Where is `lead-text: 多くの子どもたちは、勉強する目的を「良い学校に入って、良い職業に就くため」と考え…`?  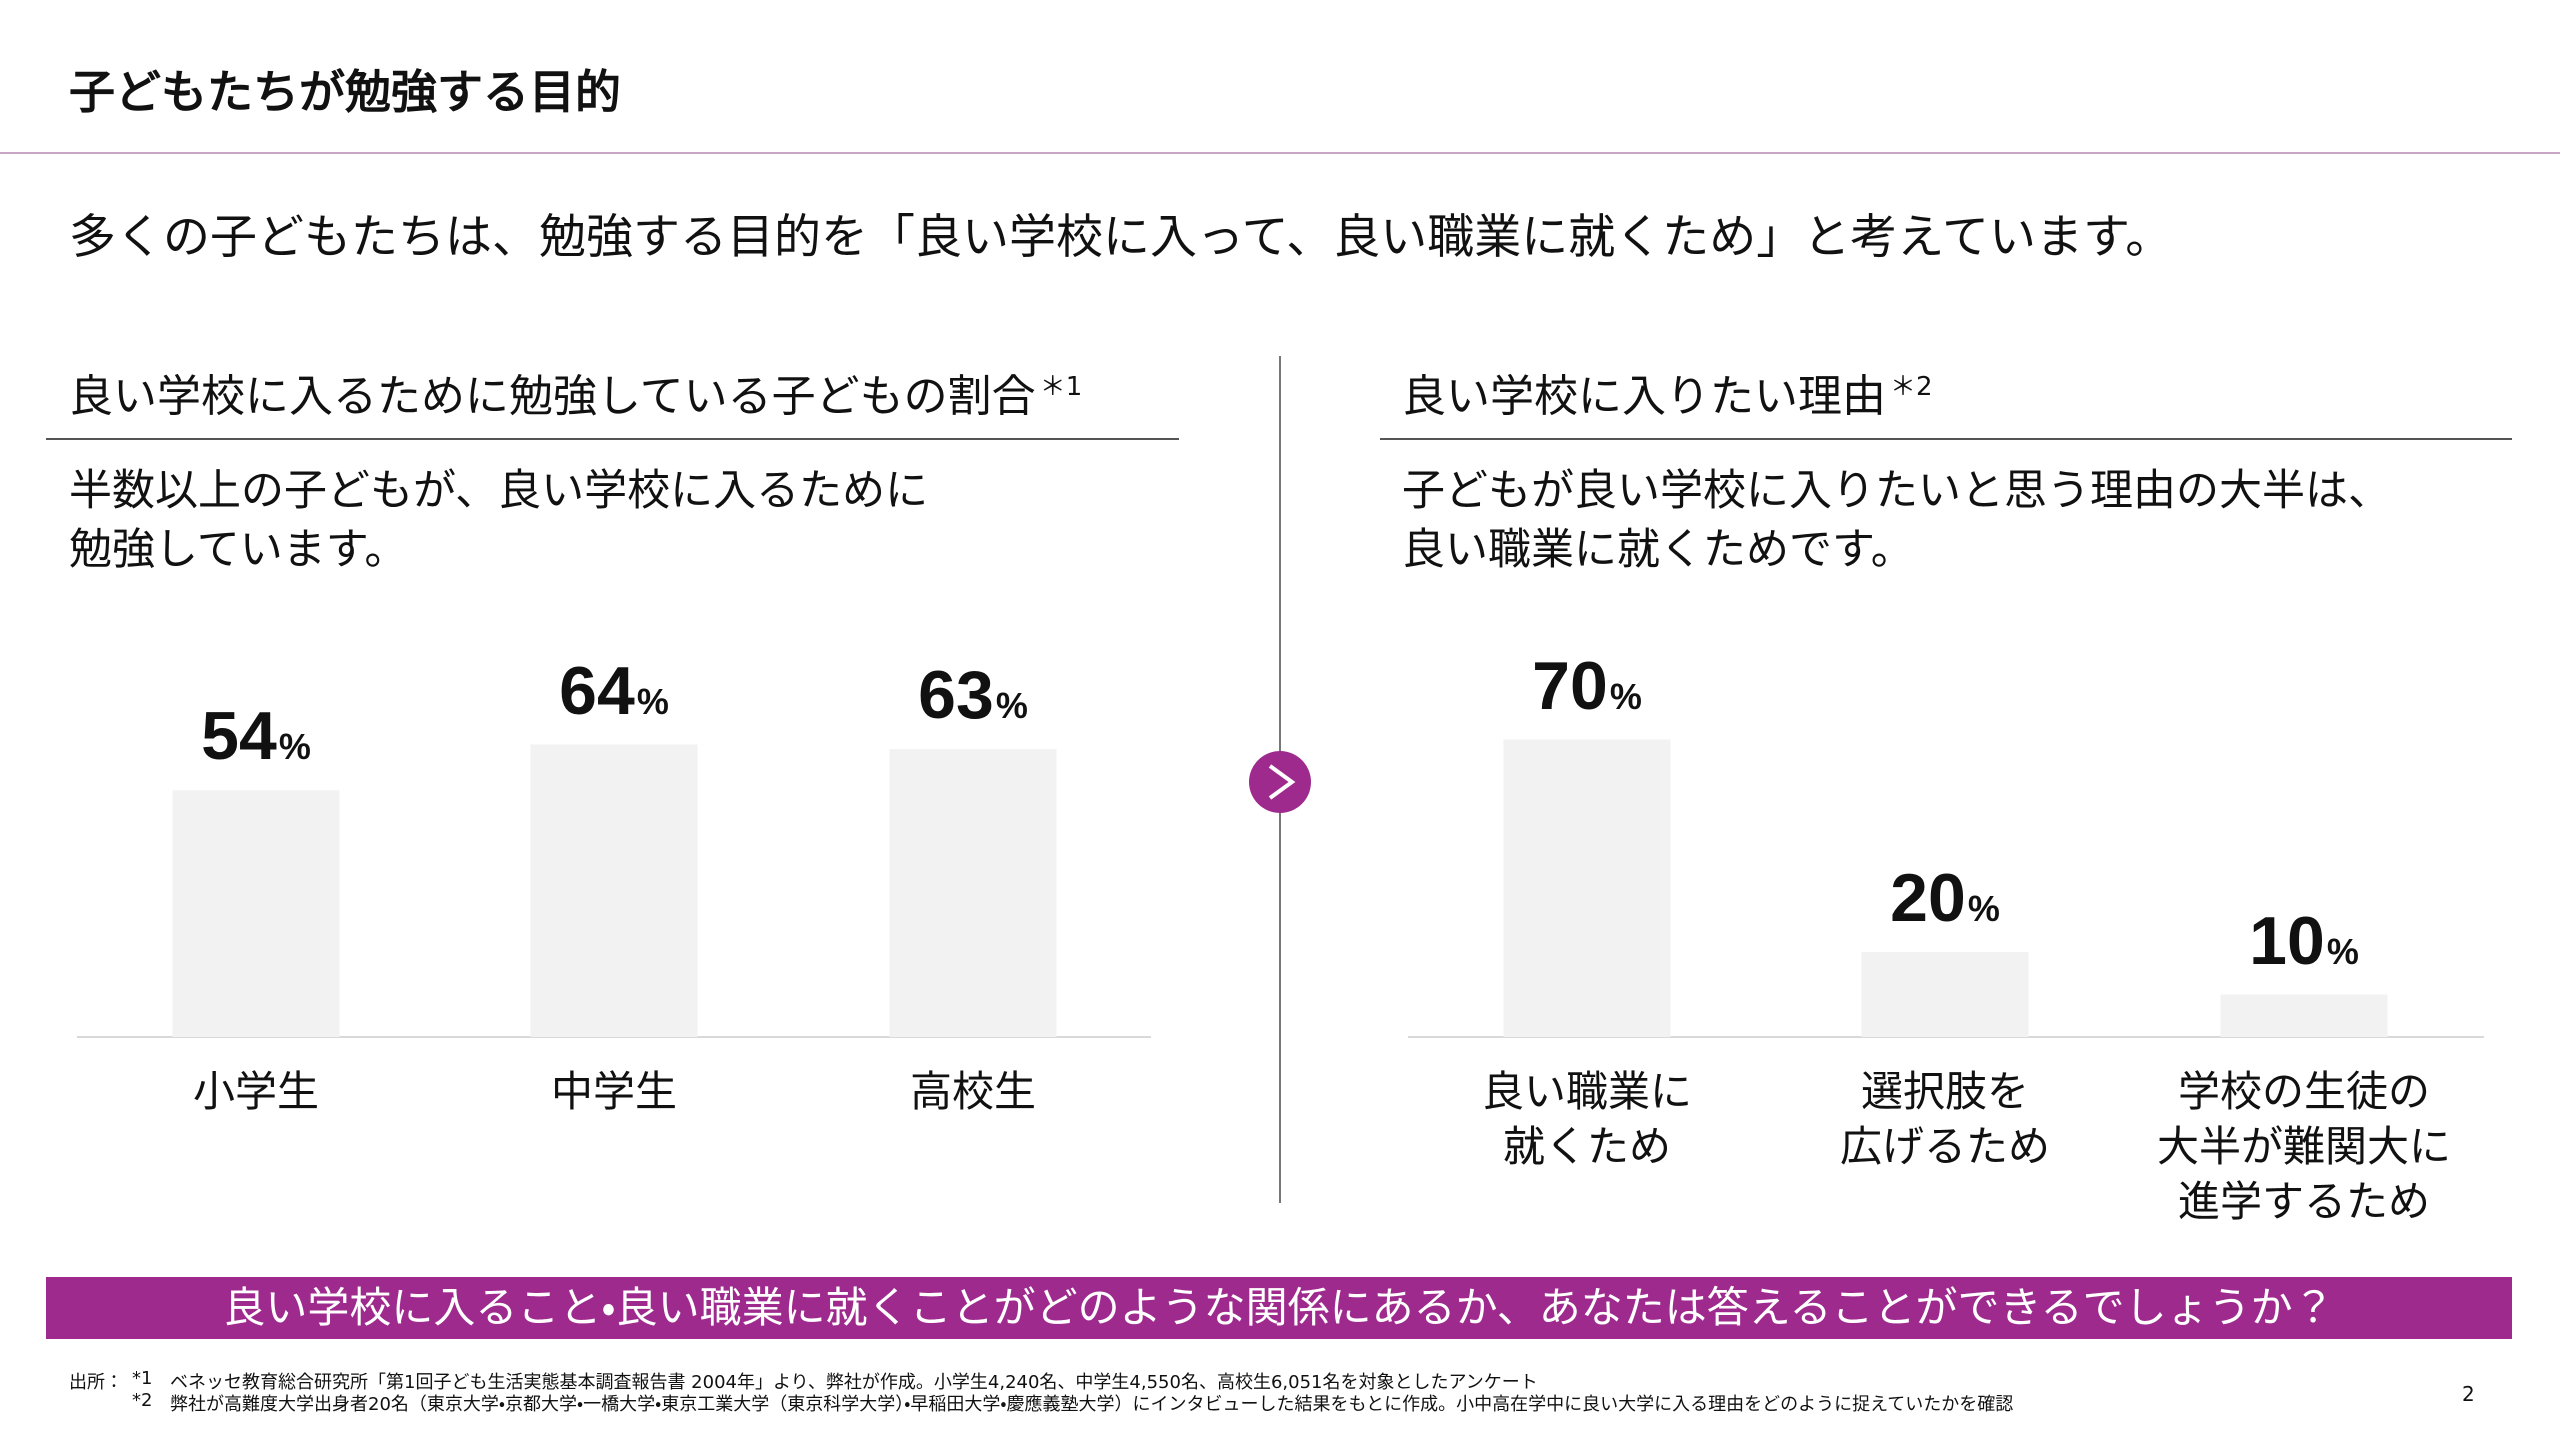 lead-text: 多くの子どもたちは、勉強する目的を「良い学校に入って、良い職業に就くため」と考え… is located at coordinates (1121, 237).